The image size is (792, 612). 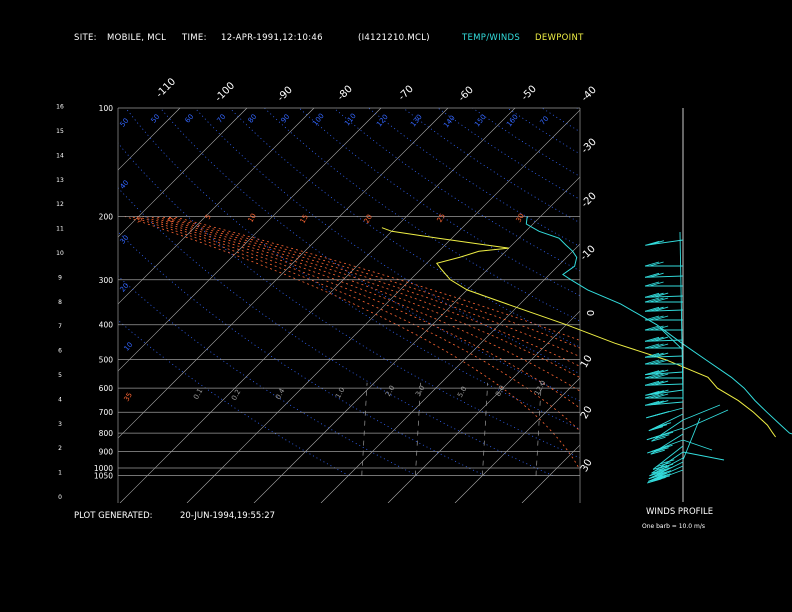 What do you see at coordinates (286, 119) in the screenshot?
I see `dry-adiabat-label: 90` at bounding box center [286, 119].